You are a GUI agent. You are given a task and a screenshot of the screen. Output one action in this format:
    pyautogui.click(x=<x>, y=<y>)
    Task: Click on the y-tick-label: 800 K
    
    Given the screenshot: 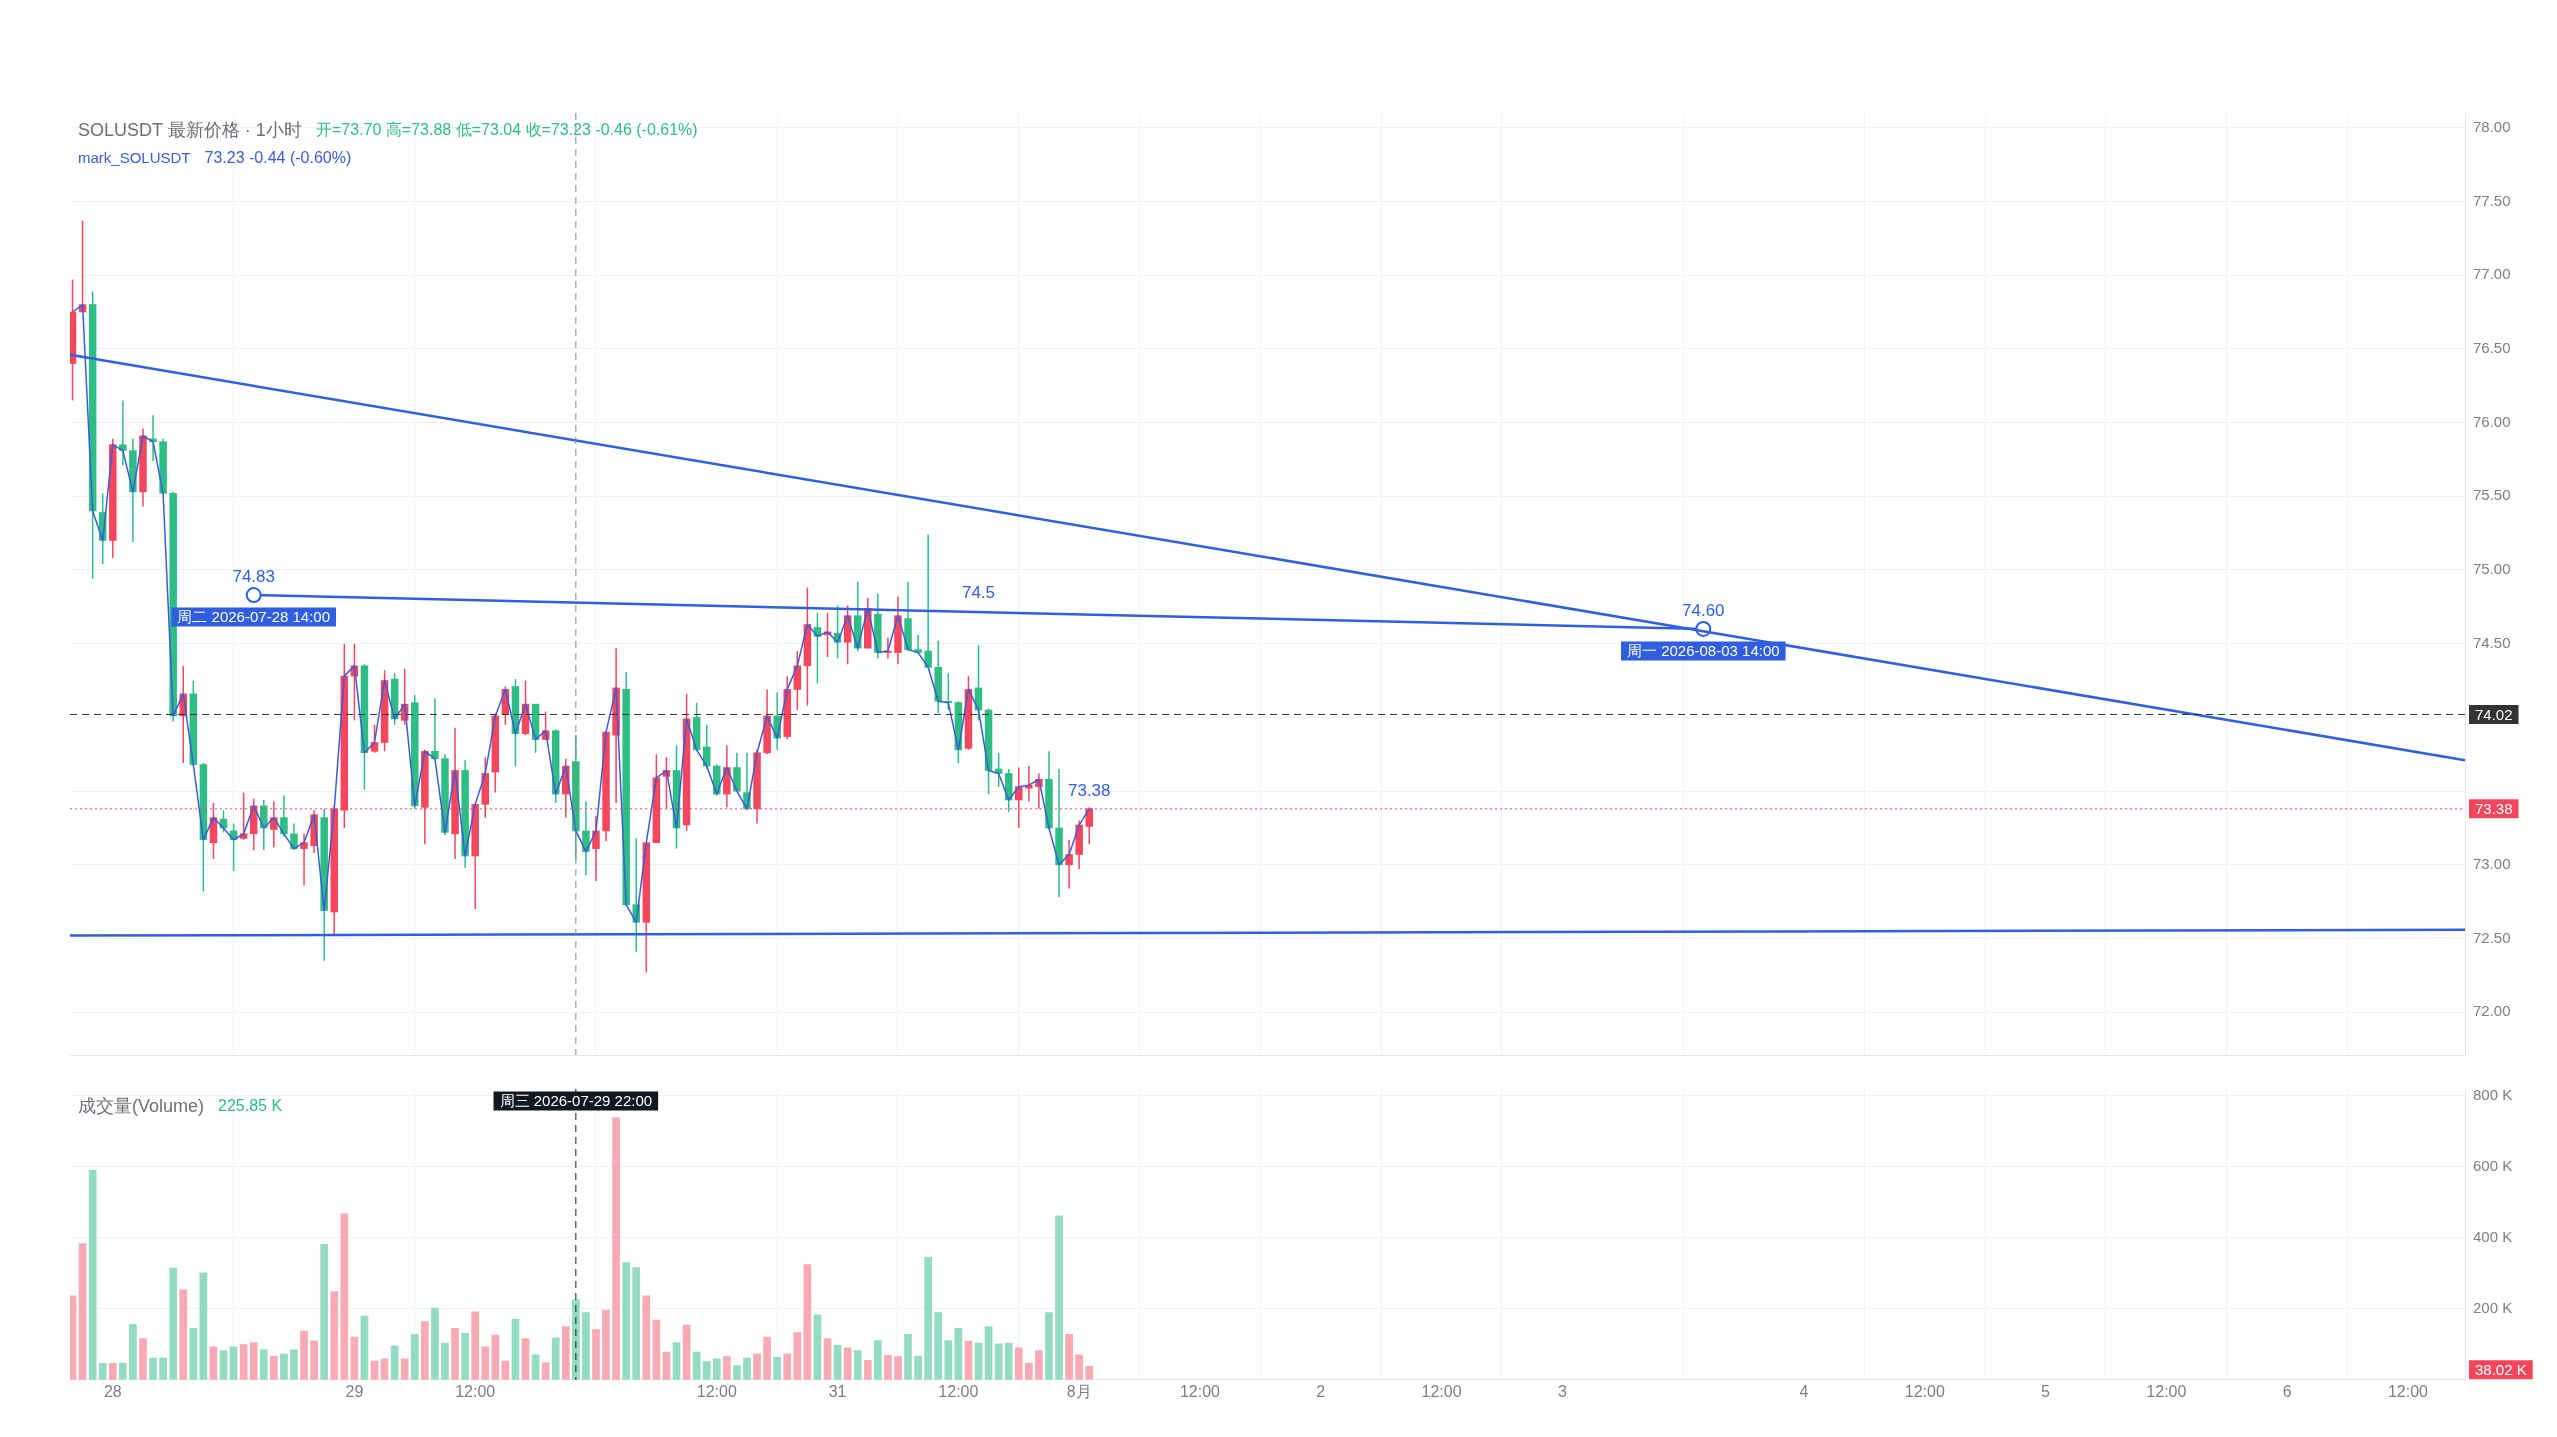 What is the action you would take?
    pyautogui.click(x=2493, y=1094)
    